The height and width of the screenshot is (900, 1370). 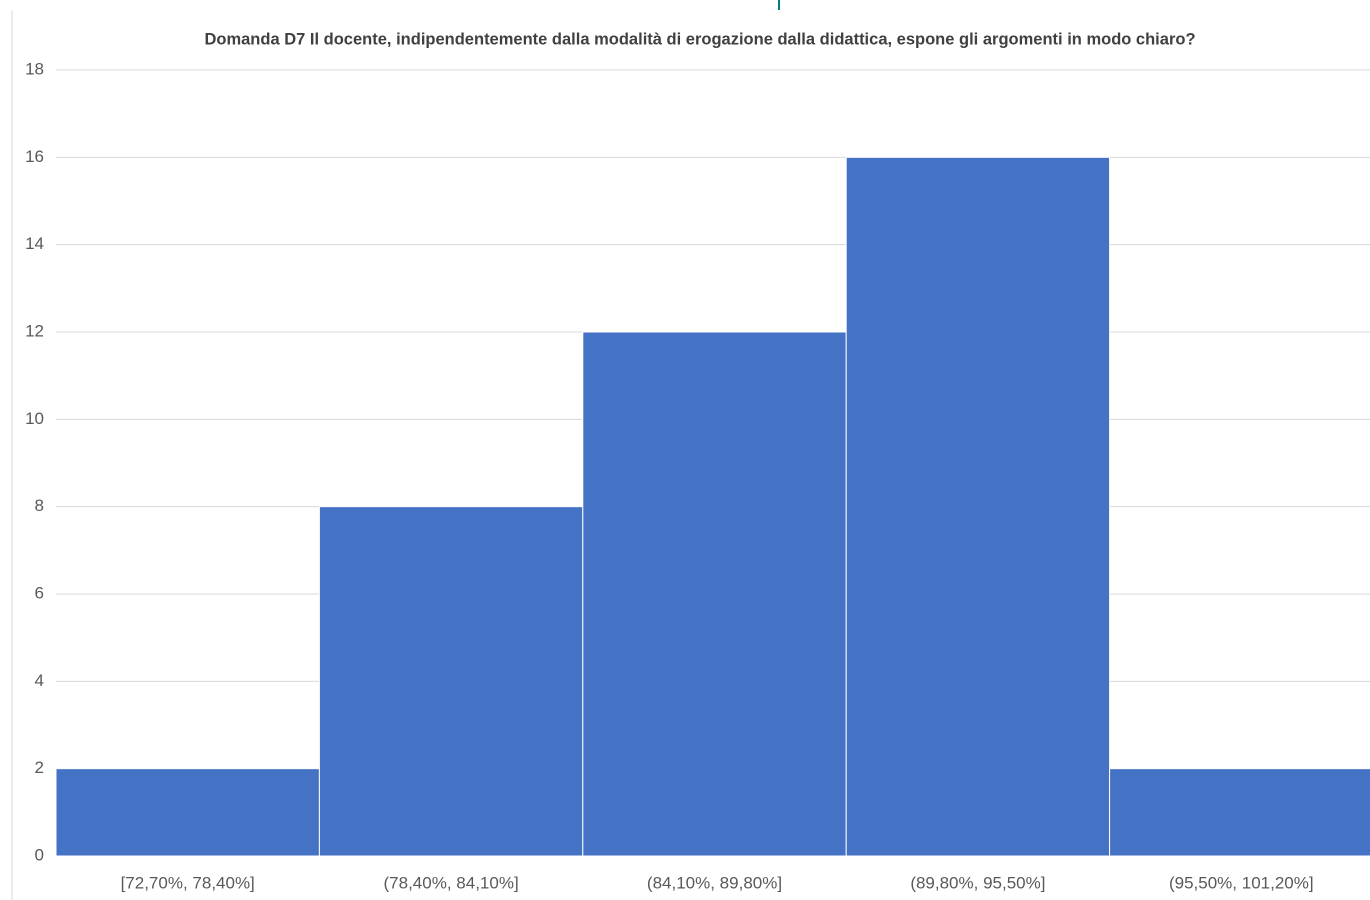 What do you see at coordinates (39, 505) in the screenshot?
I see `y-tick-label: 8` at bounding box center [39, 505].